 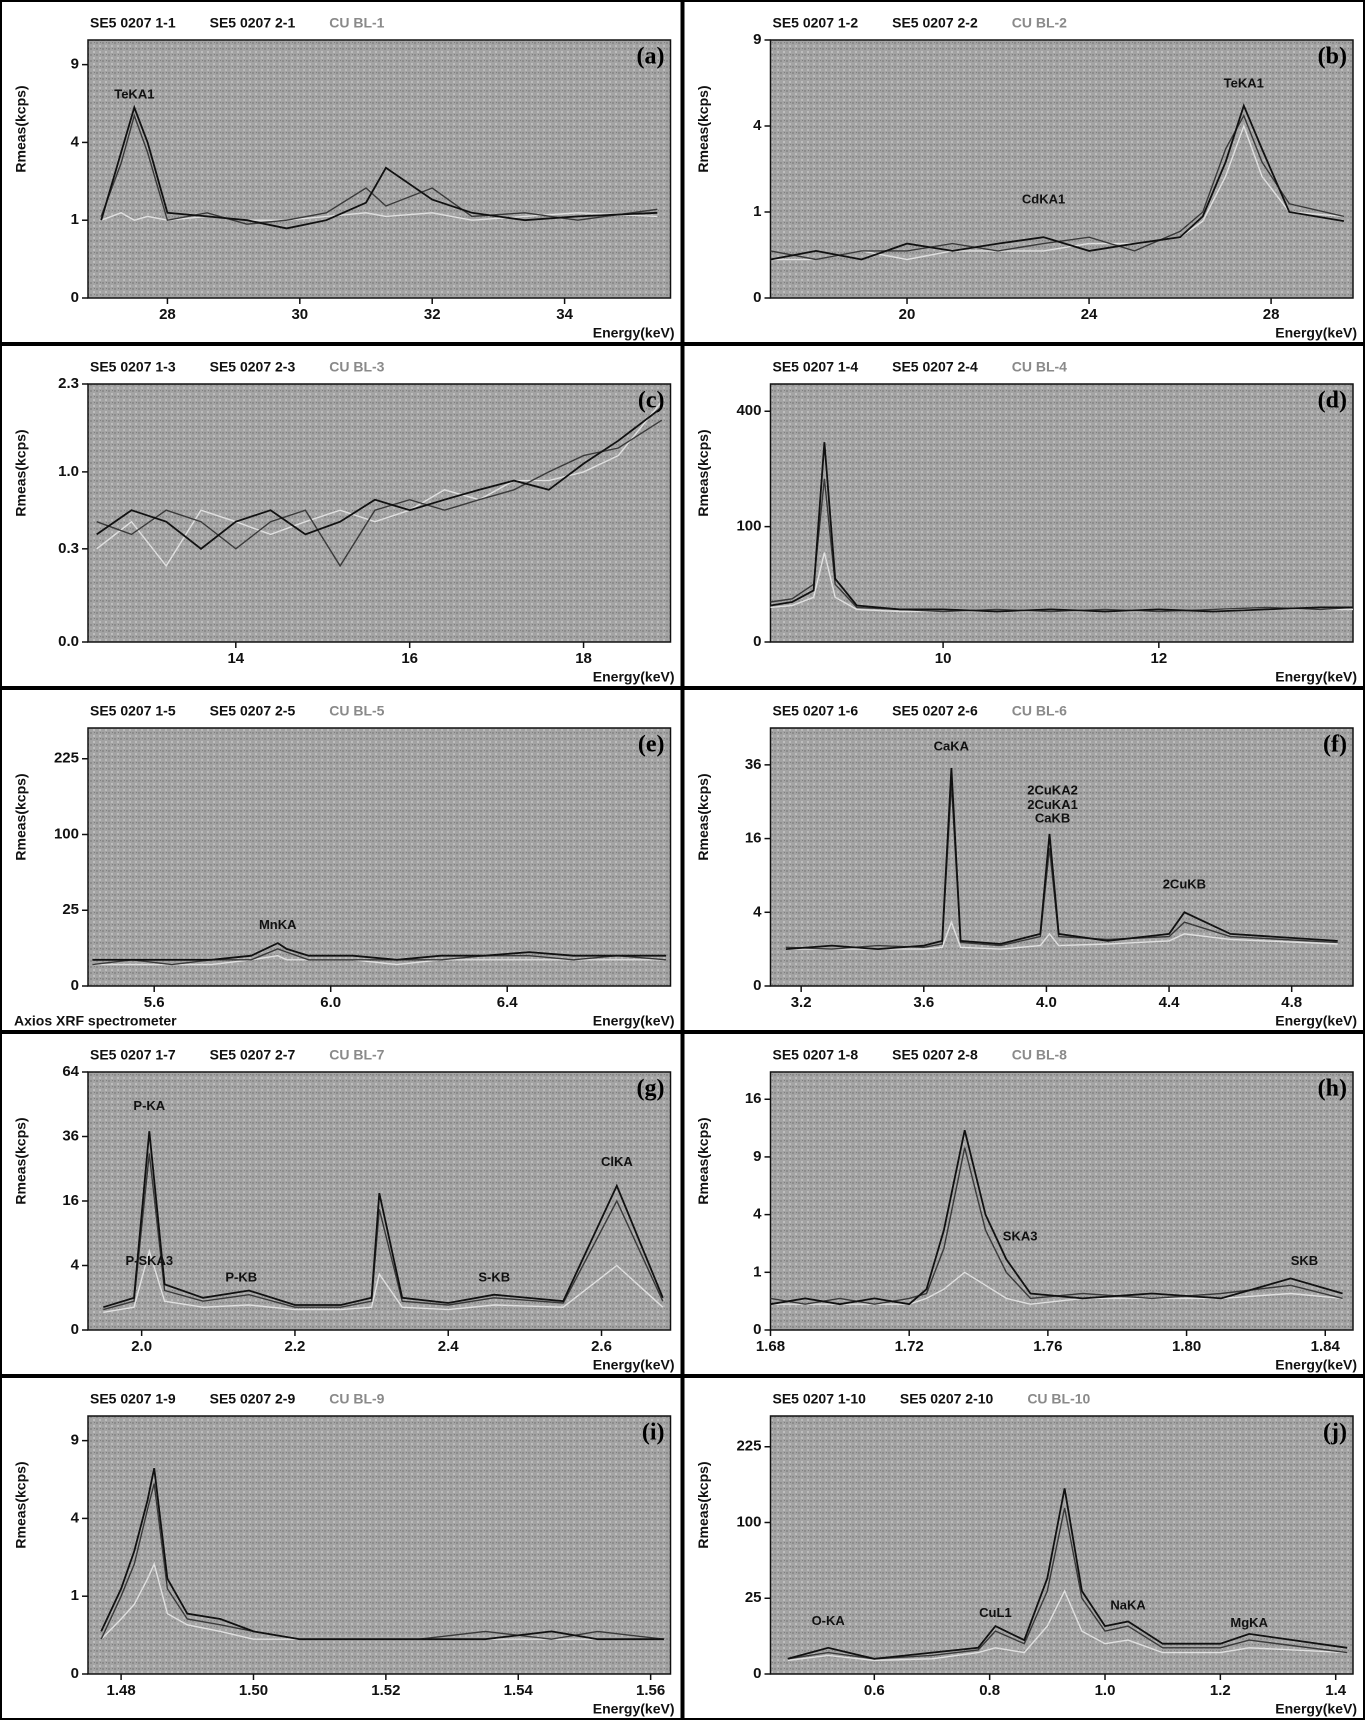 I want to click on x-tick-label: 1.52, so click(x=385, y=1690).